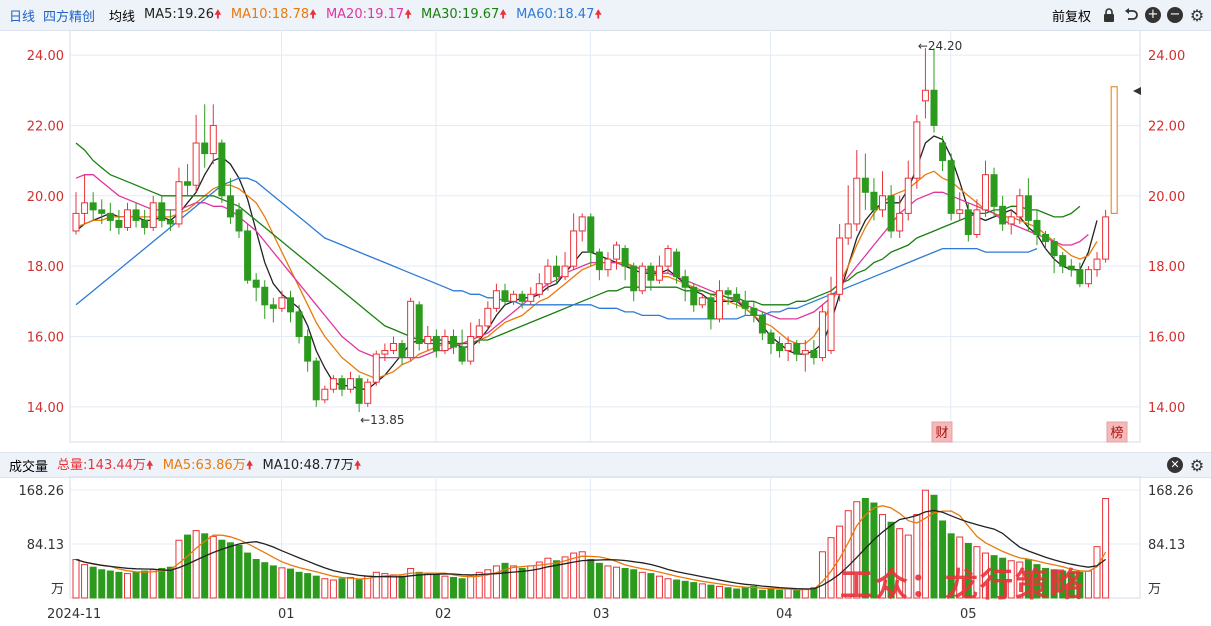 The height and width of the screenshot is (626, 1211). What do you see at coordinates (69, 17) in the screenshot?
I see `stock-name: 四方精创` at bounding box center [69, 17].